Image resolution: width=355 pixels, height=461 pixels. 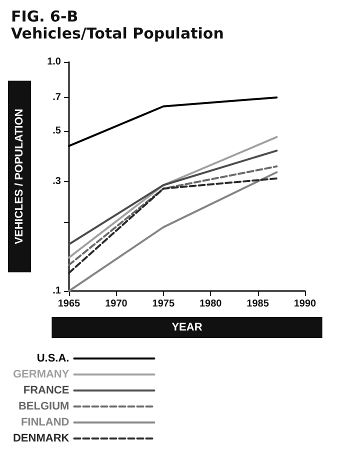 I want to click on text: FRANCE, so click(x=46, y=390).